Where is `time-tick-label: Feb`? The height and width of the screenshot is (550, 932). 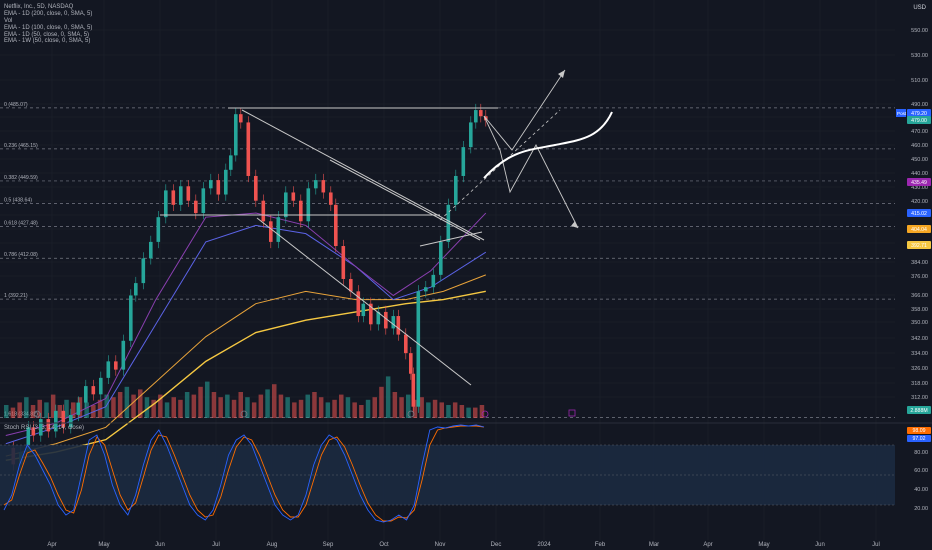
time-tick-label: Feb is located at coordinates (600, 545).